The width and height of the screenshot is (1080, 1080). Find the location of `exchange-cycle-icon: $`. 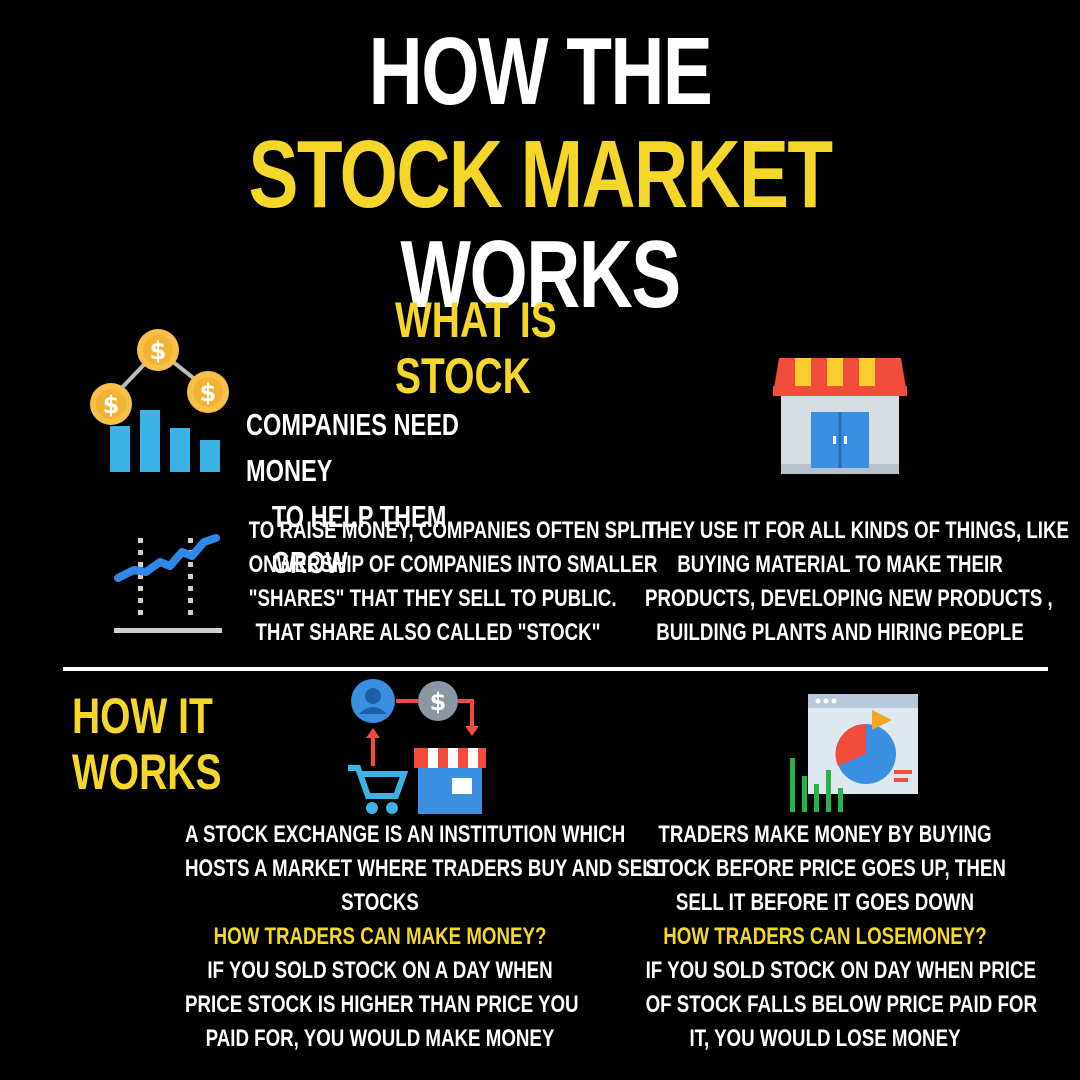

exchange-cycle-icon: $ is located at coordinates (417, 746).